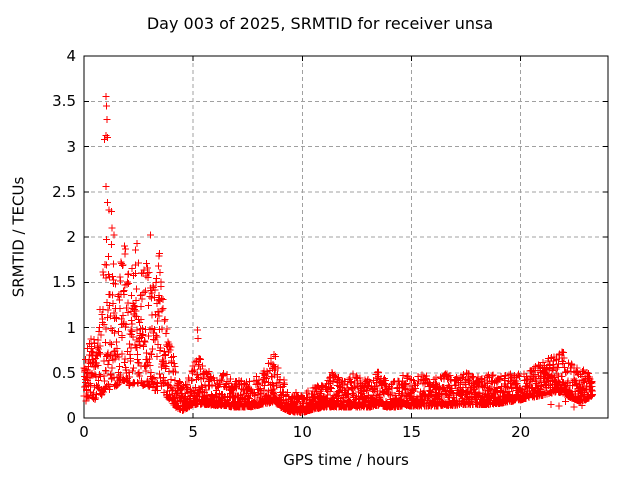 The image size is (640, 480). Describe the element at coordinates (71, 237) in the screenshot. I see `y-tick-label: 2` at that location.